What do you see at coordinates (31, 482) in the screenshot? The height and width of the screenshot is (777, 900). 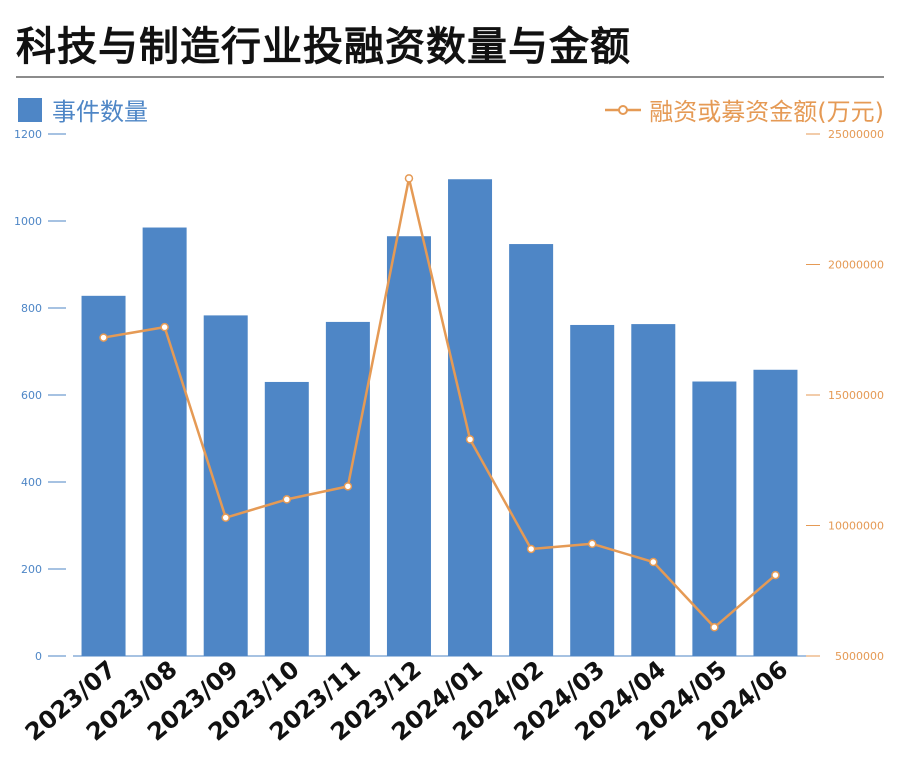 I see `y-left-tick-label: 400` at bounding box center [31, 482].